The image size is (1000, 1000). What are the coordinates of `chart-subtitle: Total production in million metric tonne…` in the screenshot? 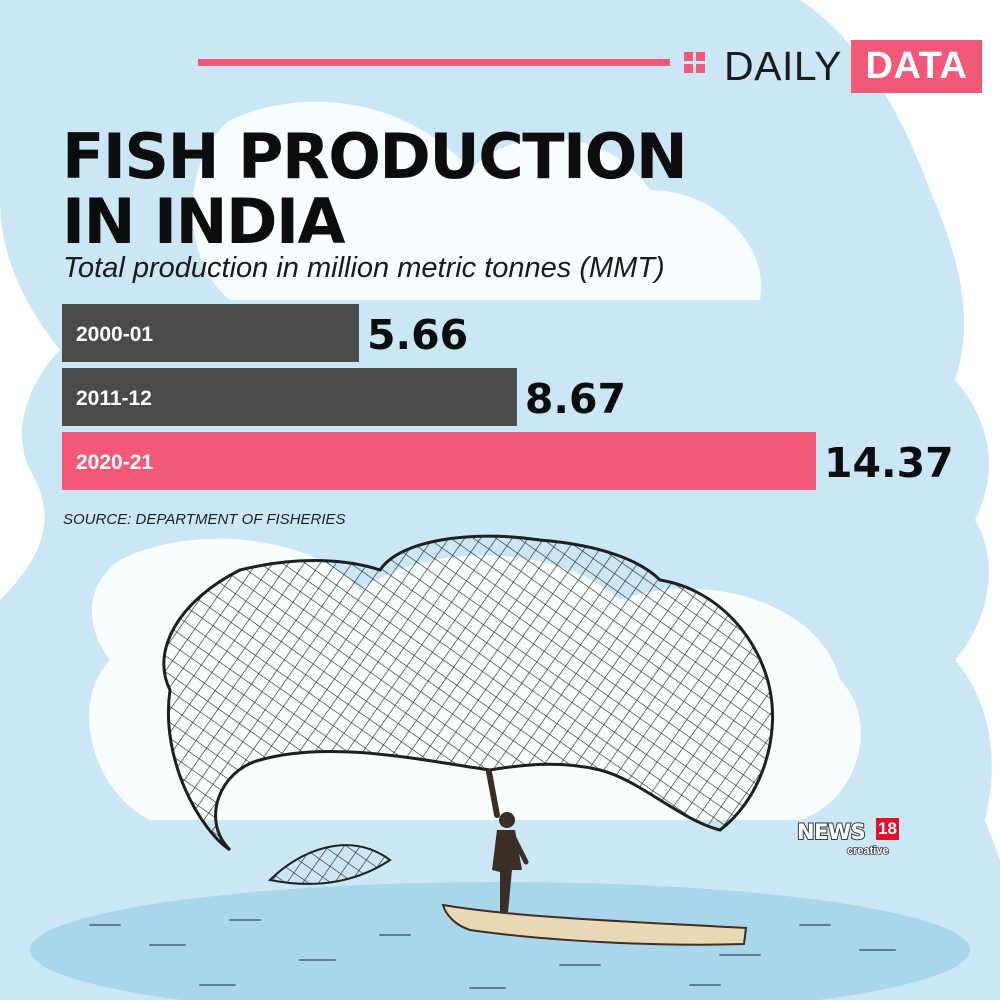 It's located at (364, 268).